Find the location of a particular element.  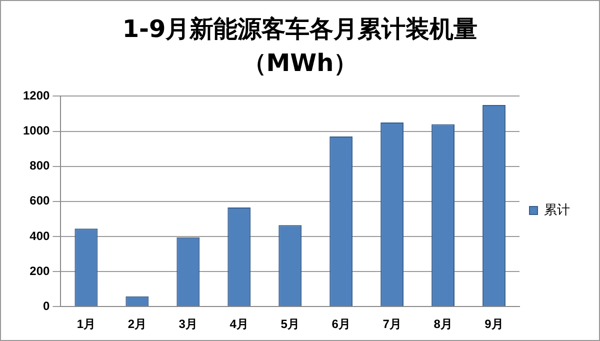

y-tick-label: 800 is located at coordinates (40, 165).